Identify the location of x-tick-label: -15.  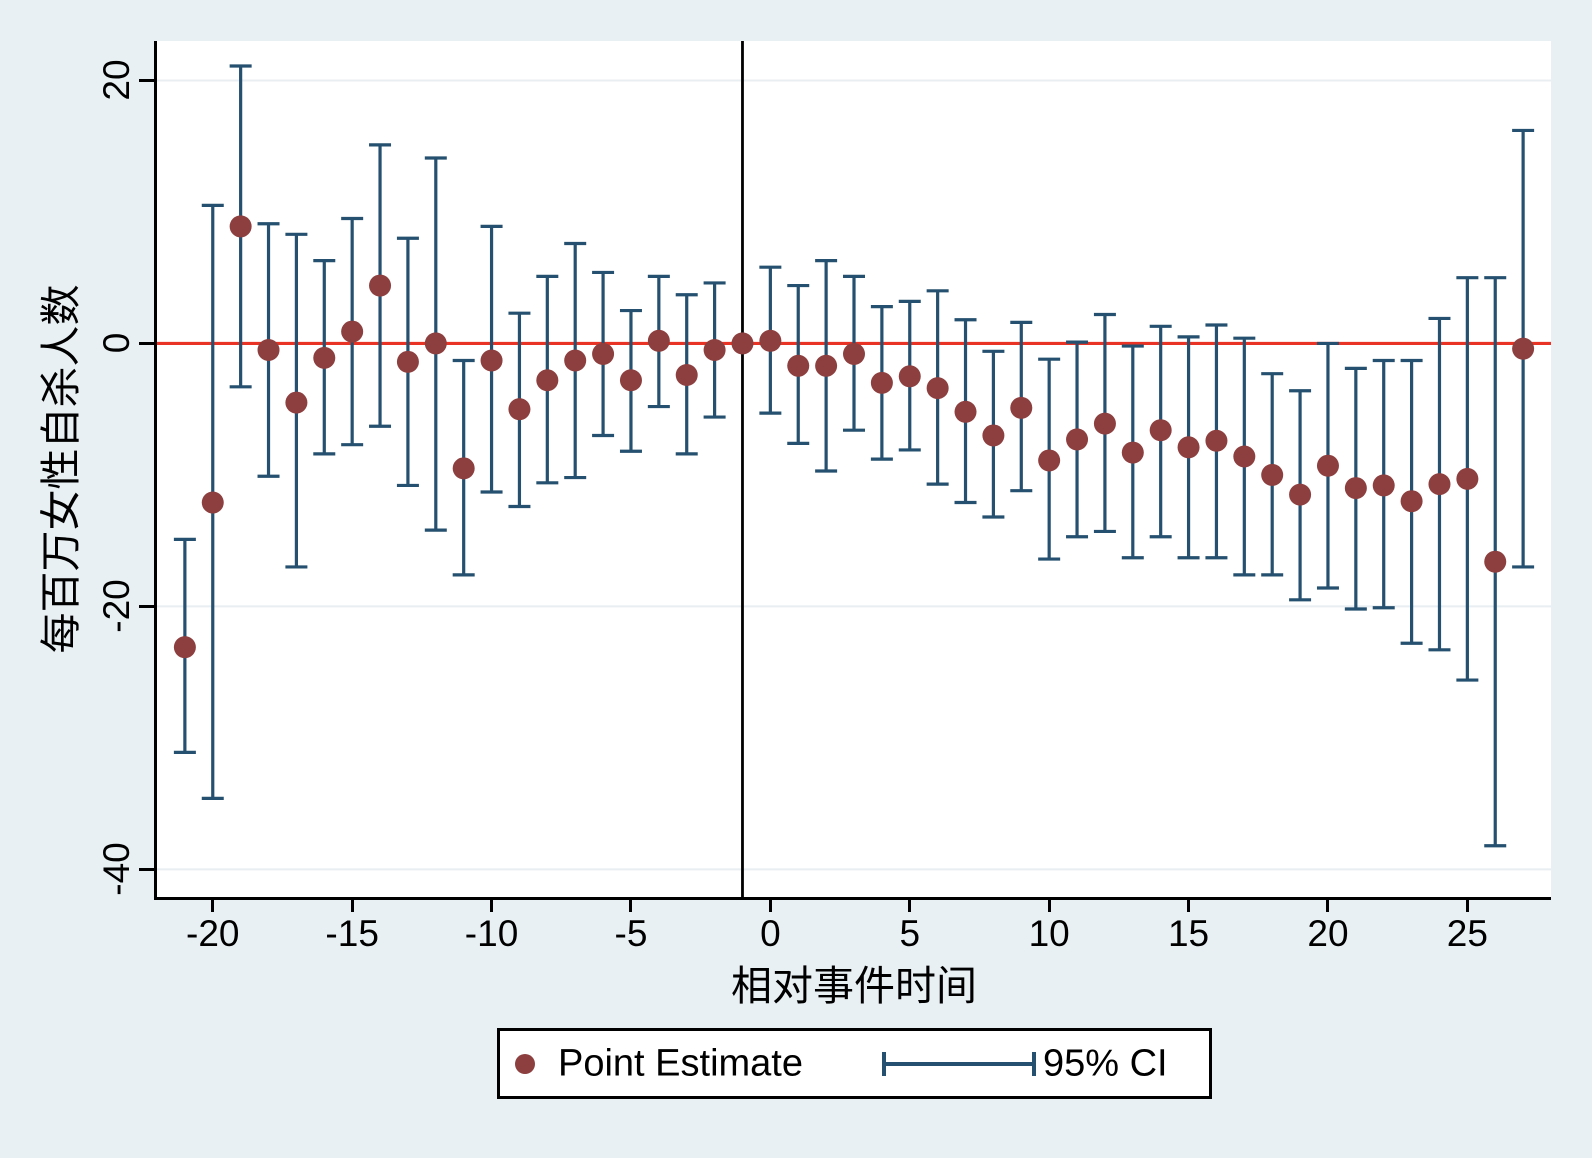
(352, 933).